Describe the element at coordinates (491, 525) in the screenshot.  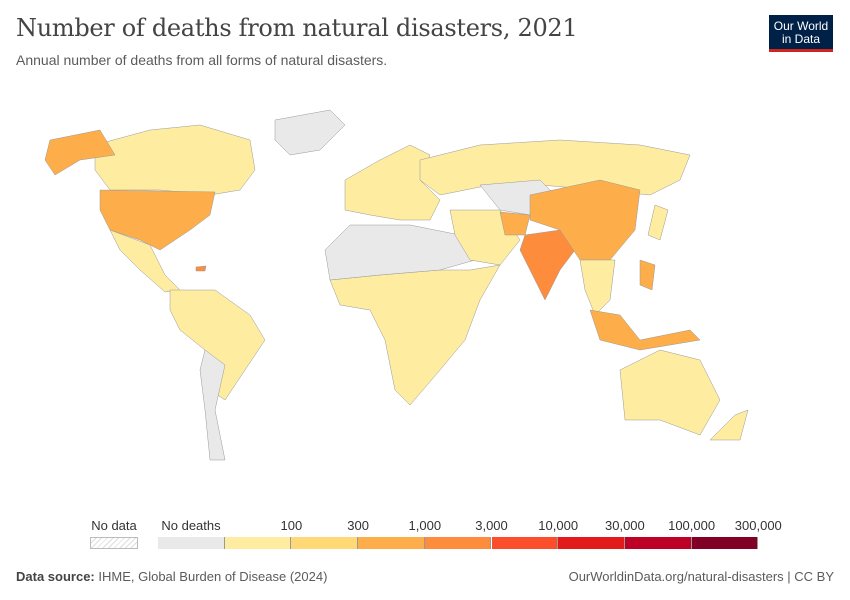
I see `legend-tick-label: 3,000` at that location.